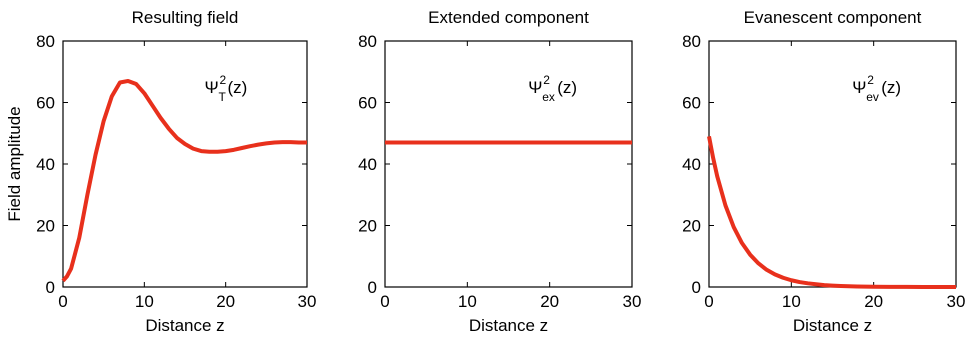 The width and height of the screenshot is (967, 339). I want to click on curve-annotation: Ψ 2 ex (z), so click(552, 88).